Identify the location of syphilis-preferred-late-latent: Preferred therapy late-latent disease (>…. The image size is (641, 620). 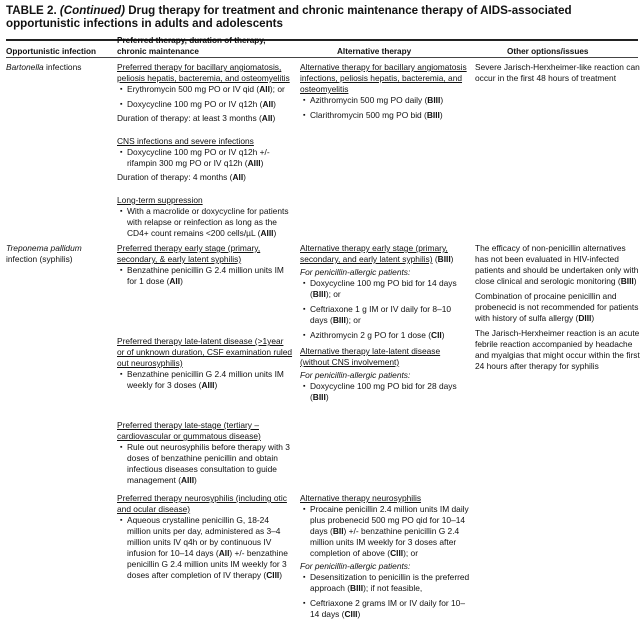
(205, 363).